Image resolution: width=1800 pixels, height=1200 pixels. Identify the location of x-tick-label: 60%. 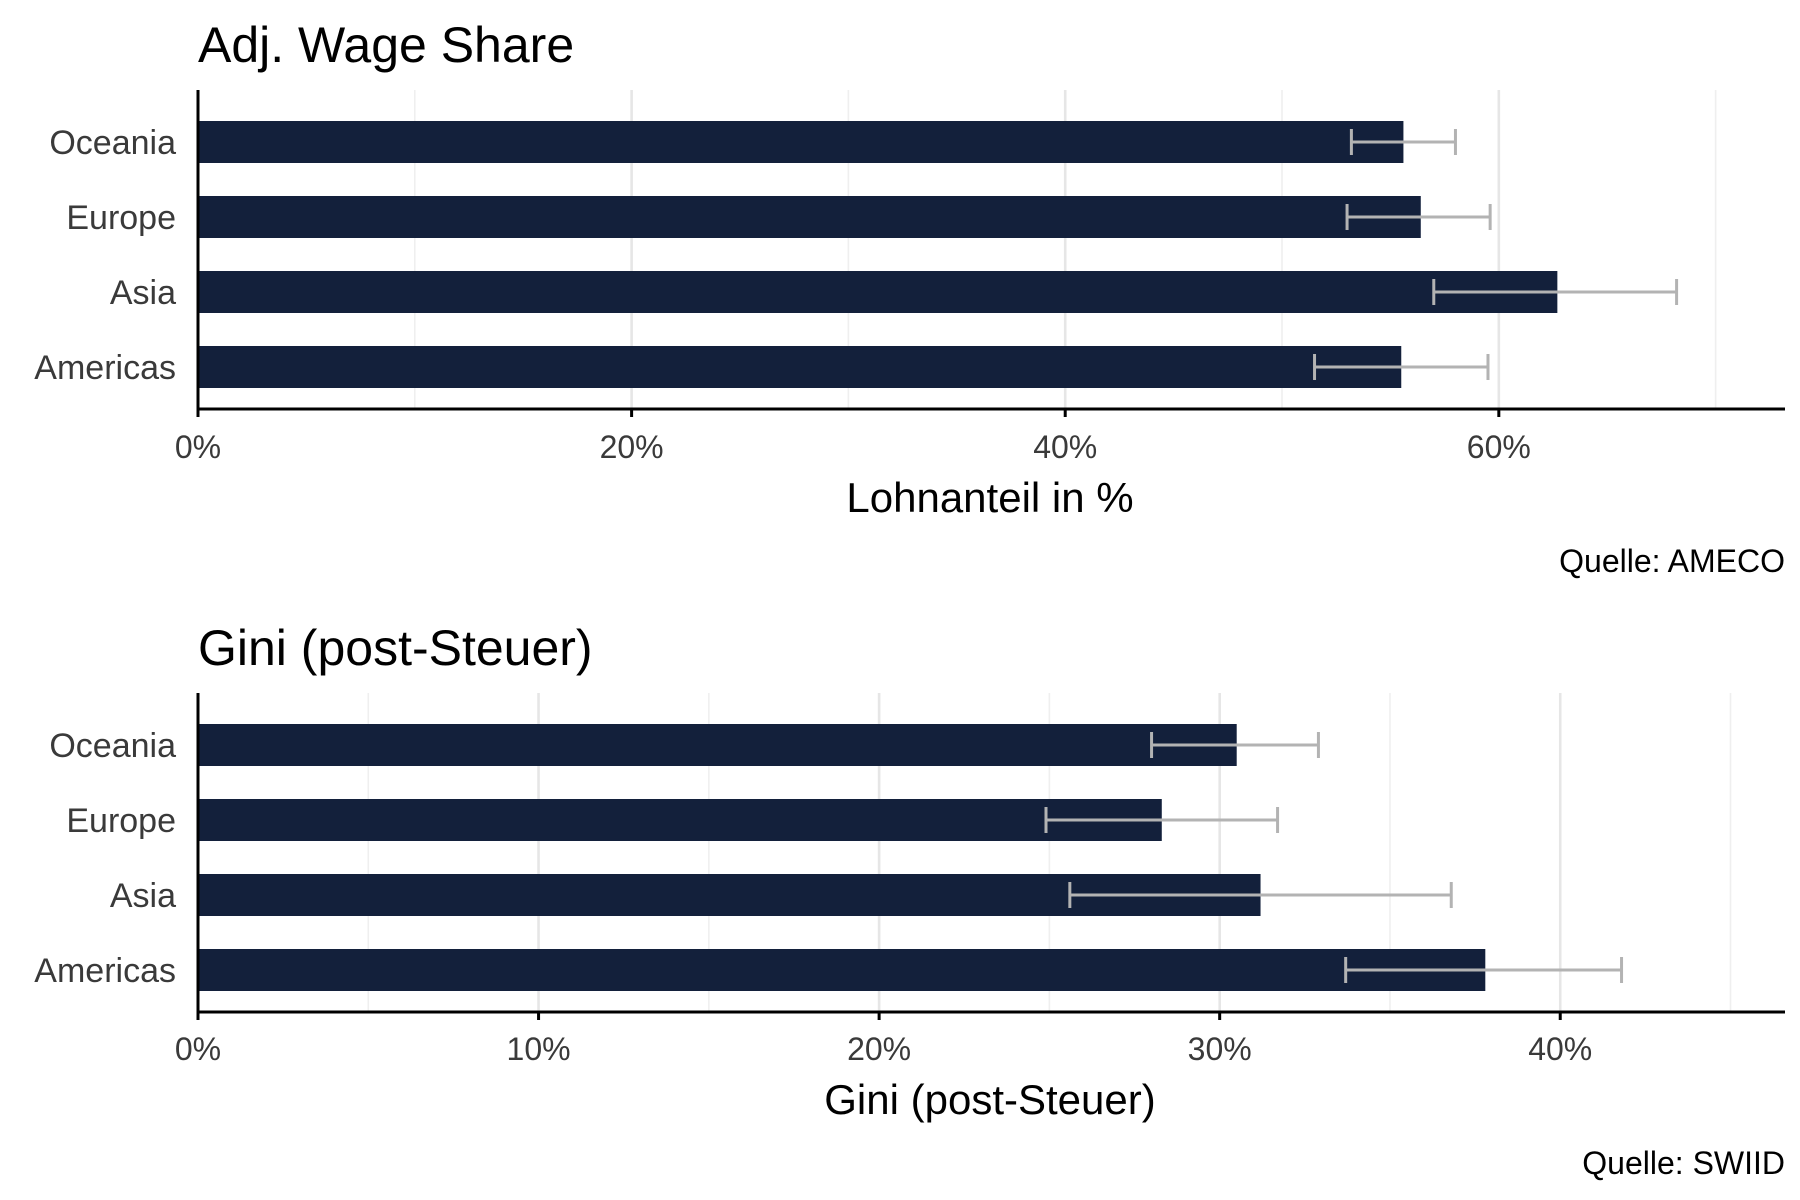
(1499, 447).